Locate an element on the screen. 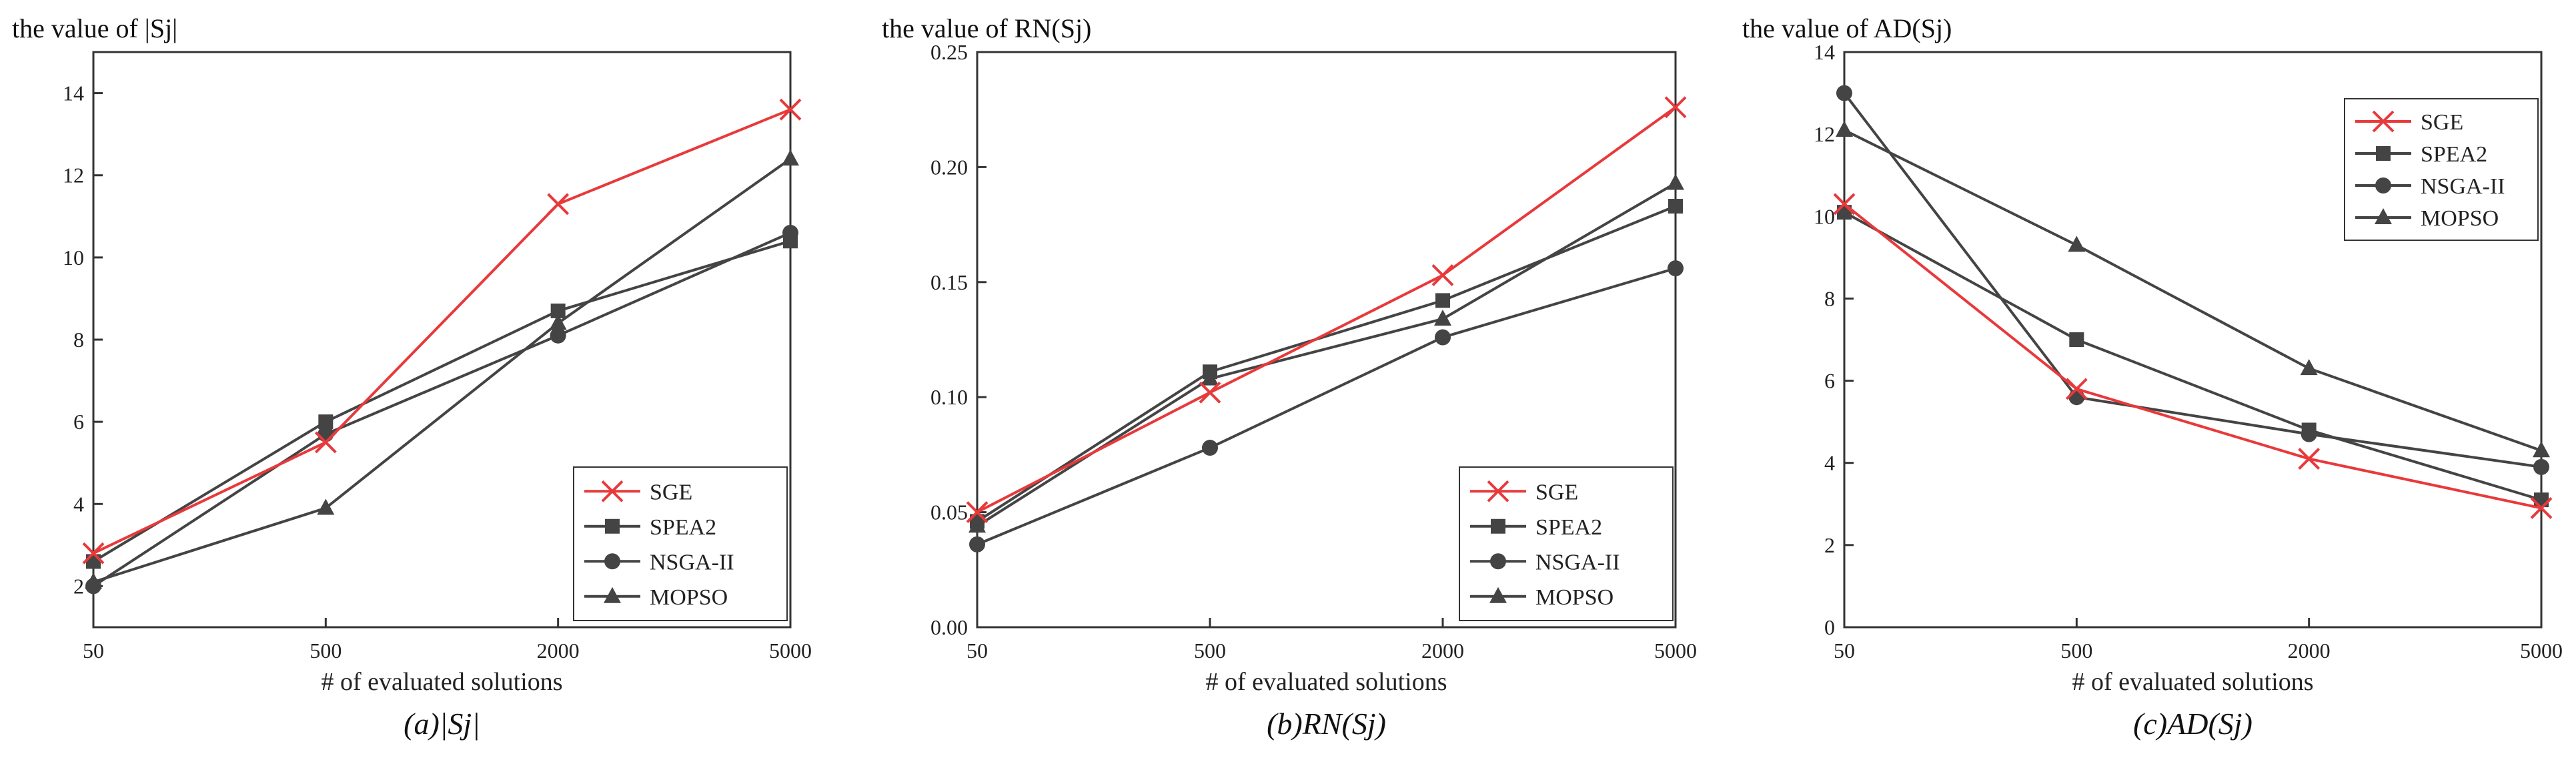  series-mopso is located at coordinates (2193, 289).